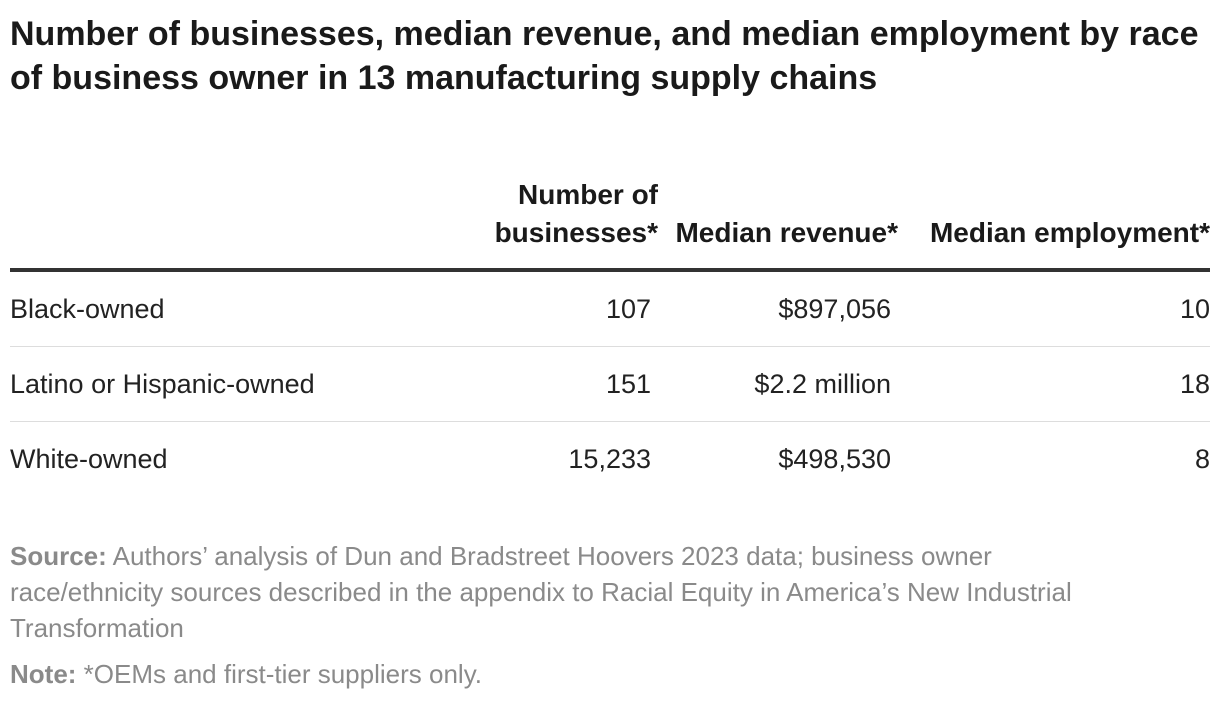 The width and height of the screenshot is (1220, 706). Describe the element at coordinates (282, 674) in the screenshot. I see `note-text: *OEMs and first-tier suppliers only.` at that location.